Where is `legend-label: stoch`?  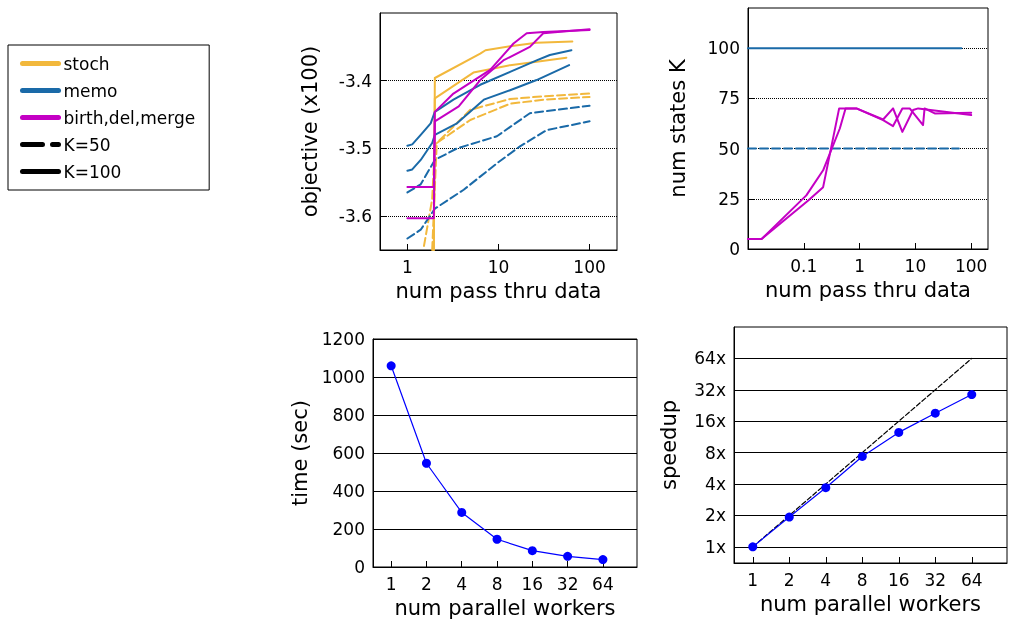
legend-label: stoch is located at coordinates (86, 63).